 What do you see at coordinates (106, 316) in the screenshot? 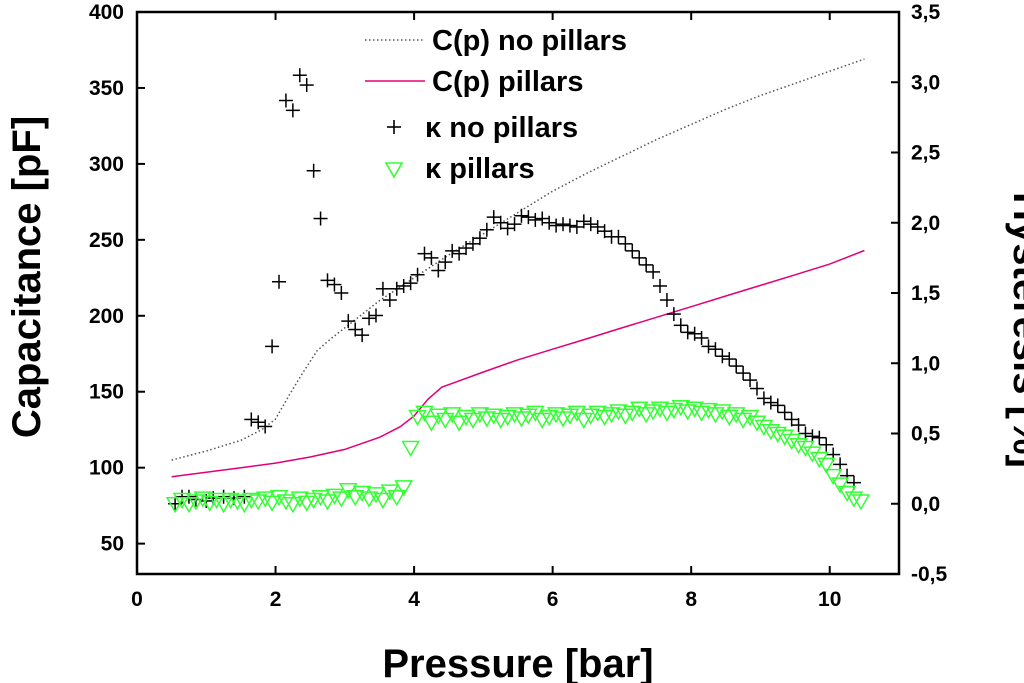
I see `y-left-tick-label: 200` at bounding box center [106, 316].